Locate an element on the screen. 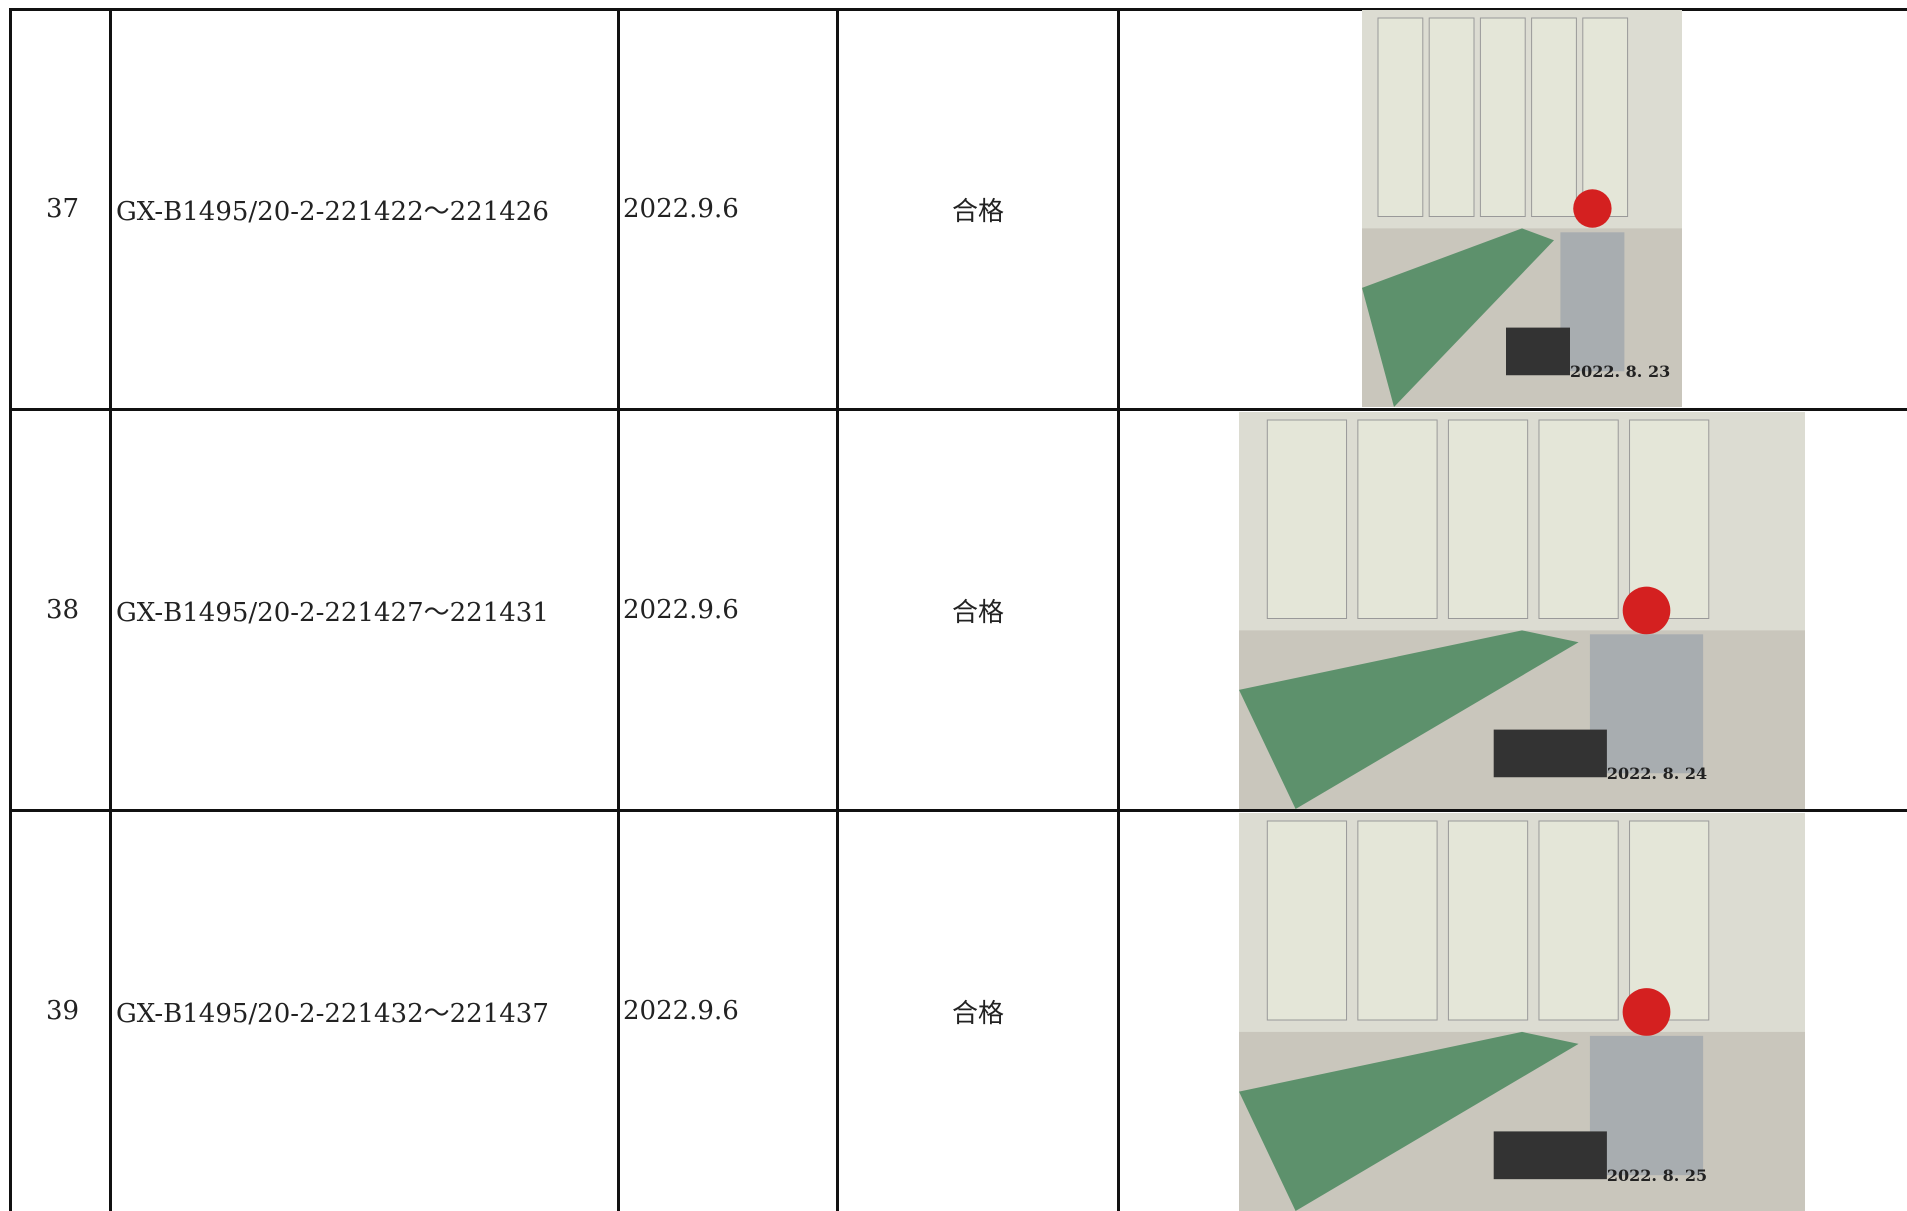  photo: 2022. 8. 24 is located at coordinates (1522, 610).